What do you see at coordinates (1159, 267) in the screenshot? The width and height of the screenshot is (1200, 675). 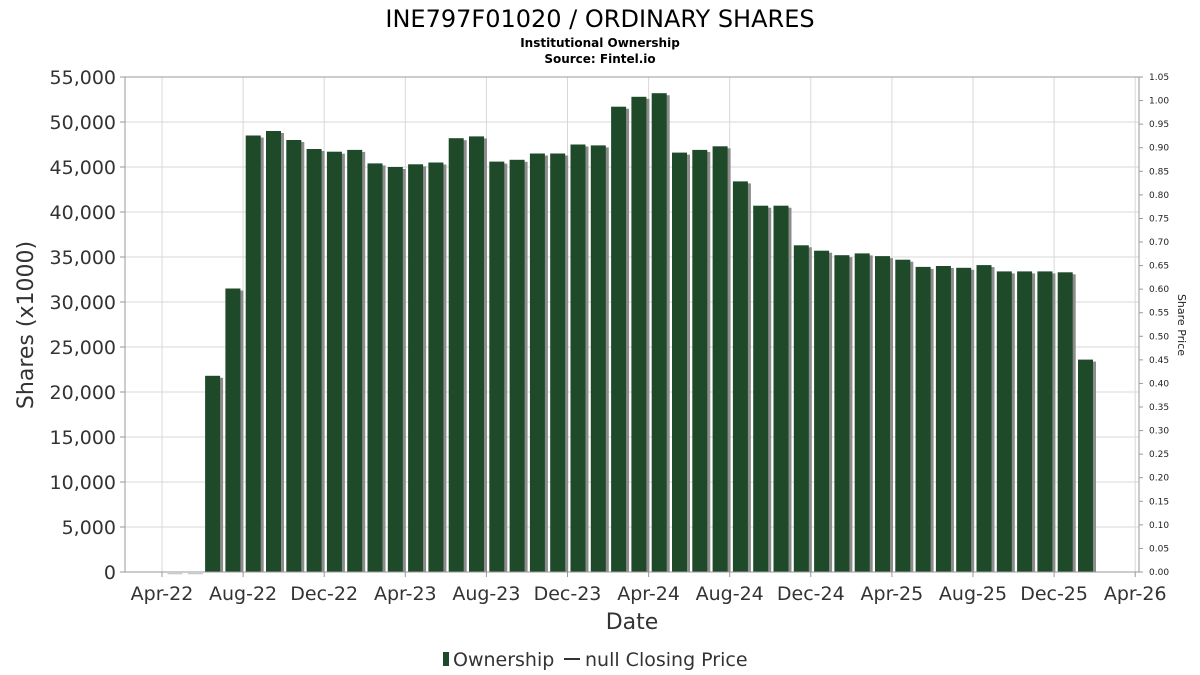 I see `y2-tick-label: 0.65` at bounding box center [1159, 267].